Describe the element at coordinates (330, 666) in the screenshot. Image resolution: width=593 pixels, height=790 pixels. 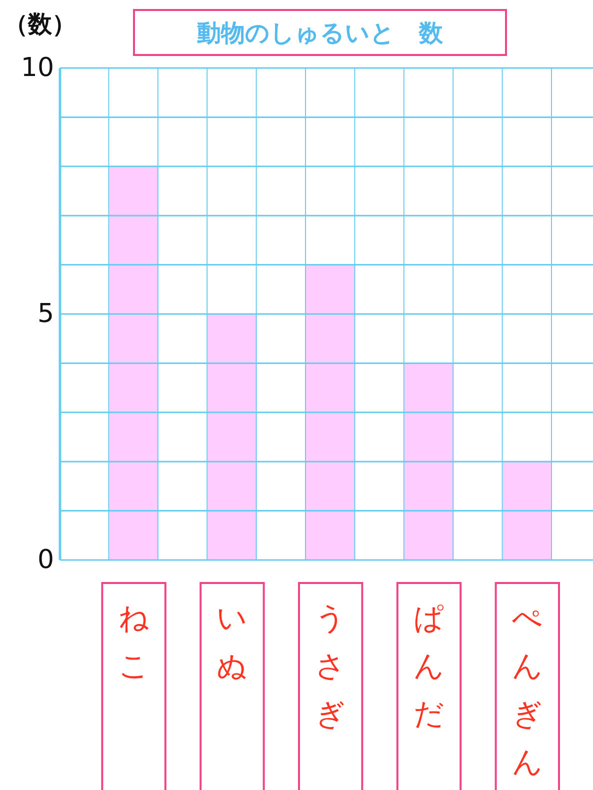
I see `x-tick-label: うさぎ` at that location.